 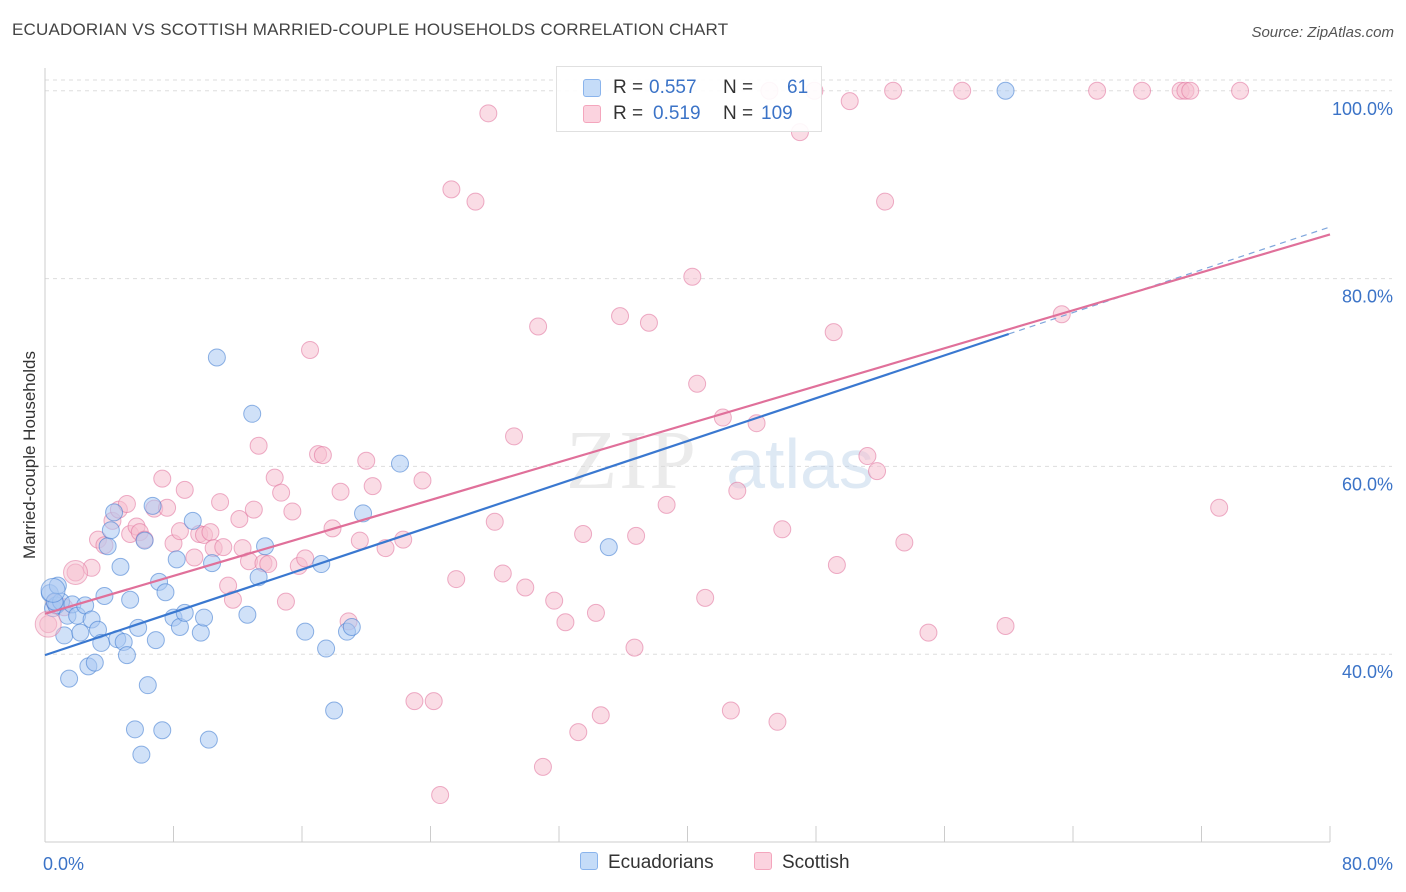 I want to click on bottom-legend-label: Ecuadorians, so click(x=661, y=862).